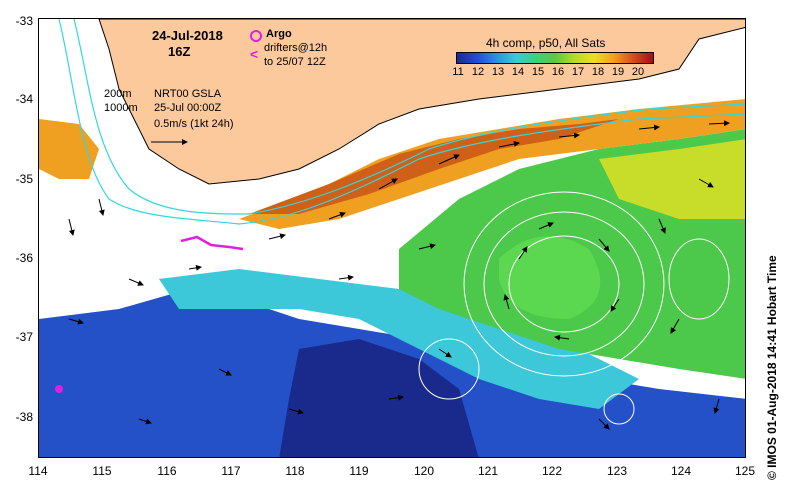 This screenshot has width=790, height=492. What do you see at coordinates (212, 243) in the screenshot?
I see `drifter-tracks` at bounding box center [212, 243].